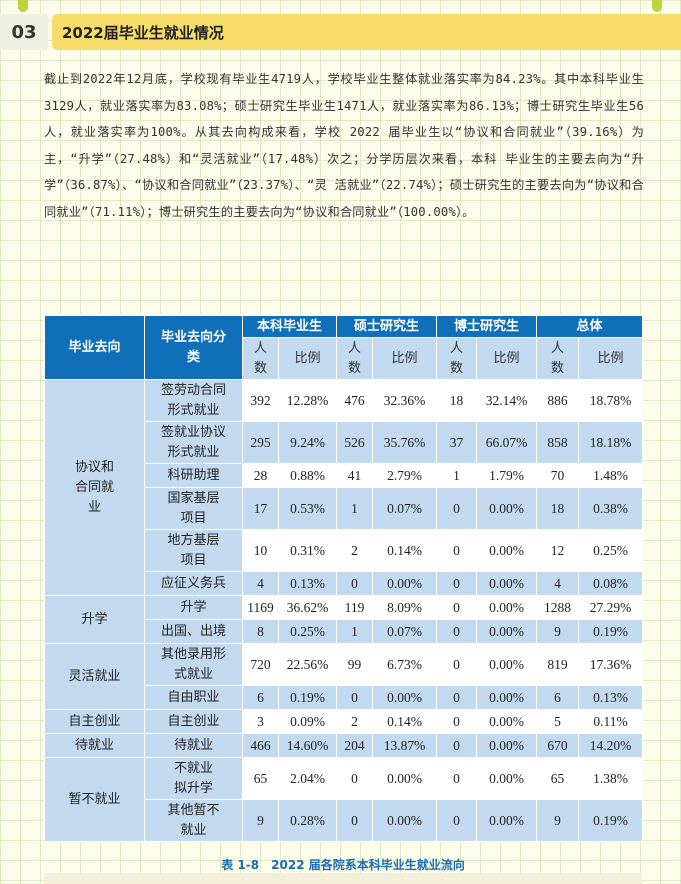 This screenshot has width=681, height=884. I want to click on value-cell: 36.62%, so click(307, 607).